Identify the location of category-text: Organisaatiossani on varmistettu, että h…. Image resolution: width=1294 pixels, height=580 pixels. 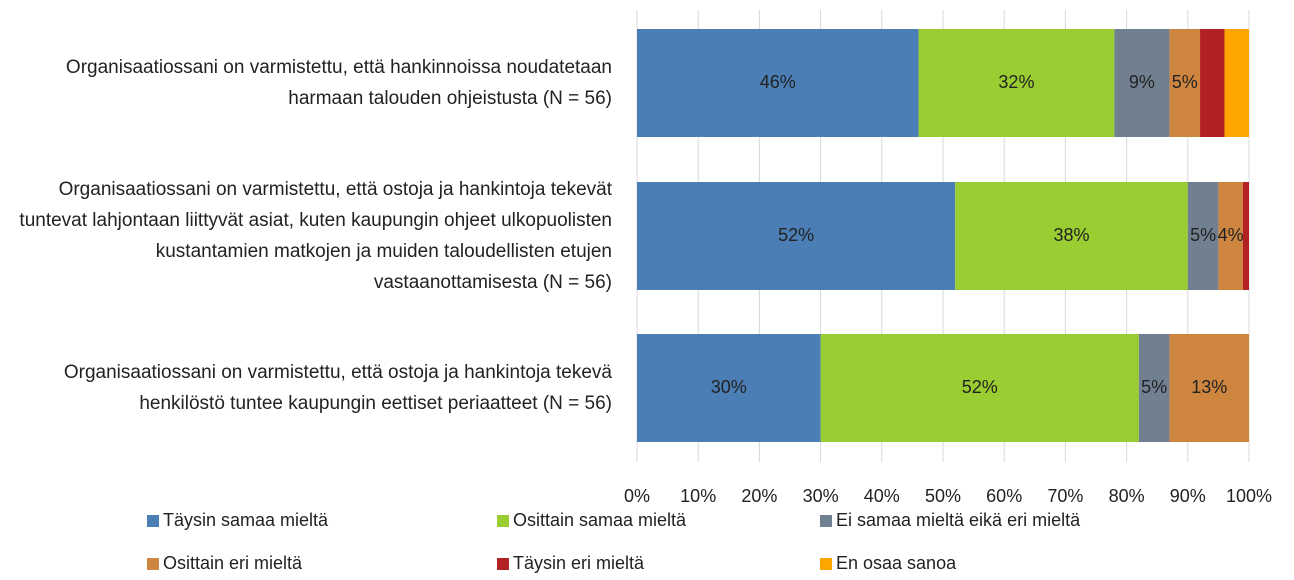
(338, 83).